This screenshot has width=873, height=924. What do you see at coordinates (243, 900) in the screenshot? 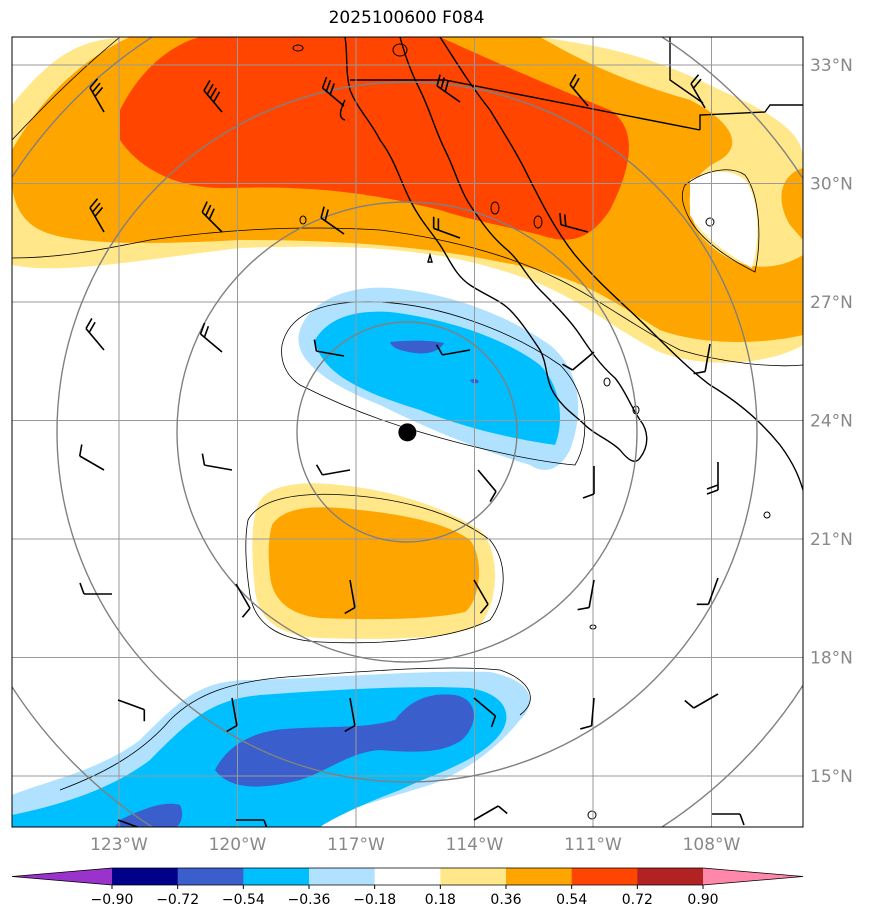
I see `colorbar-tick-label: −0.54` at bounding box center [243, 900].